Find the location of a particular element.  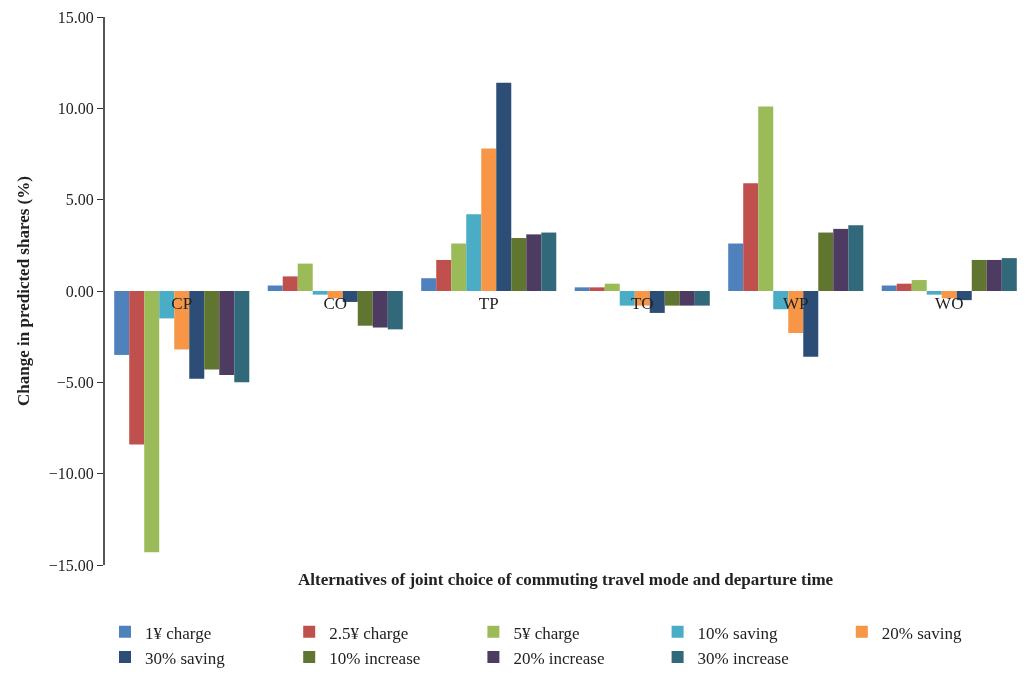

y-tick-label: −10.00 is located at coordinates (71, 474).